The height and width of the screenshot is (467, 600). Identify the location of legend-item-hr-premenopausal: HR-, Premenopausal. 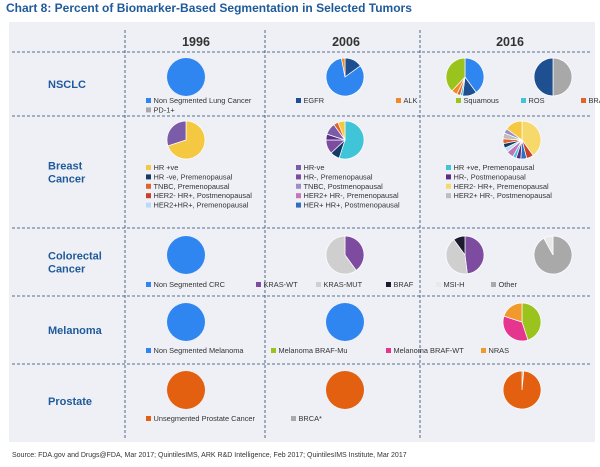
(334, 176).